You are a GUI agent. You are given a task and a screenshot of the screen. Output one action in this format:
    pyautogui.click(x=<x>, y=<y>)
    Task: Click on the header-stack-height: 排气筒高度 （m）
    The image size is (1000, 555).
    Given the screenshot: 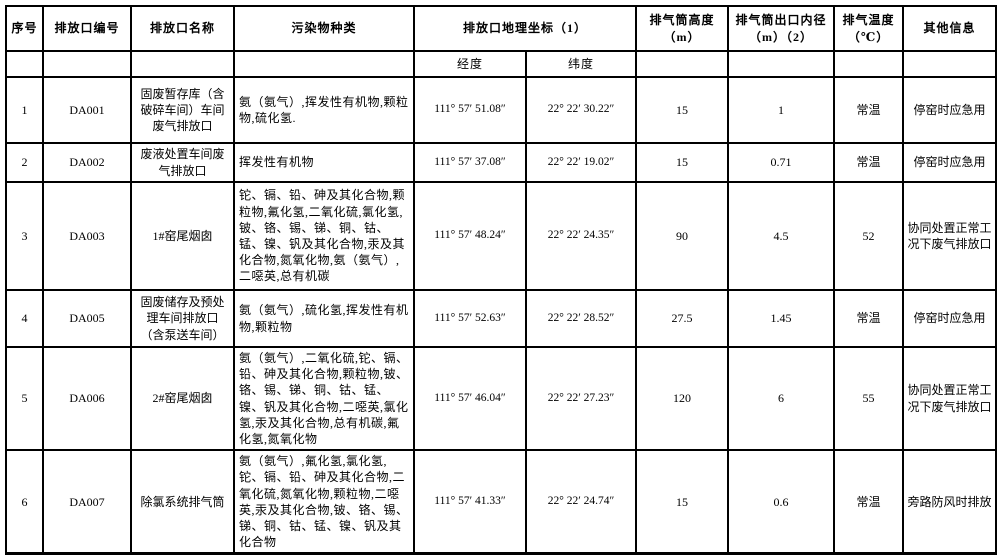 What is the action you would take?
    pyautogui.click(x=682, y=28)
    